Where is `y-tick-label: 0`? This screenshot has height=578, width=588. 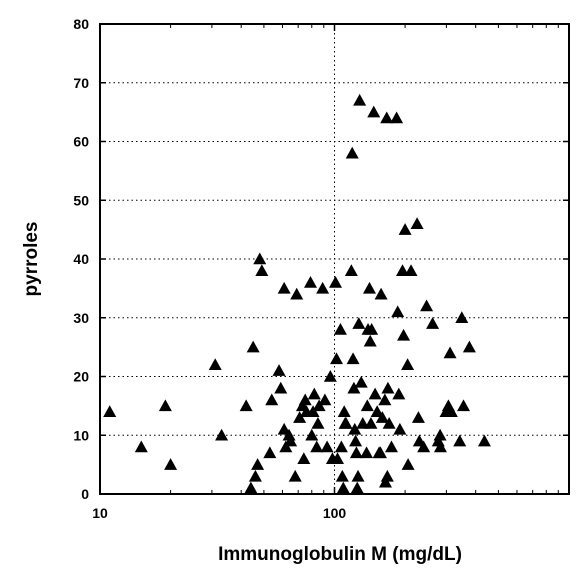
y-tick-label: 0 is located at coordinates (85, 494).